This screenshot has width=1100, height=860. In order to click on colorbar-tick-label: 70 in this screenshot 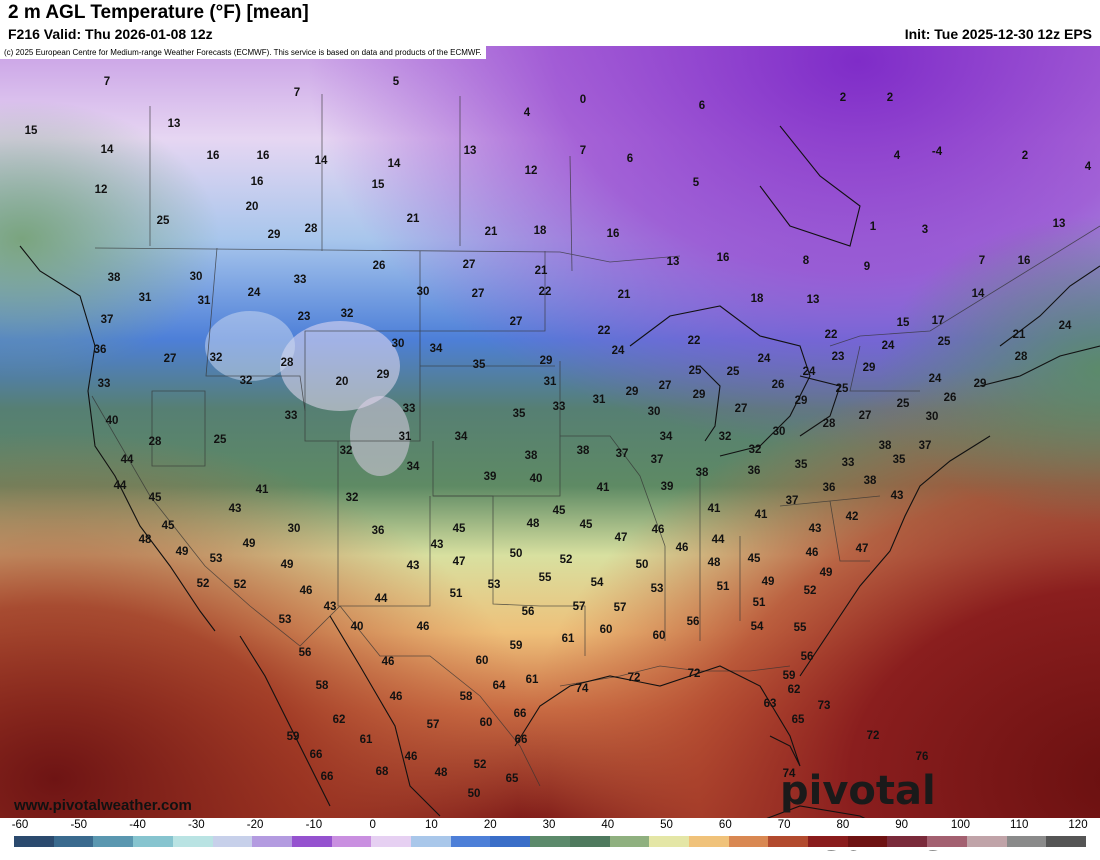, I will do `click(784, 825)`.